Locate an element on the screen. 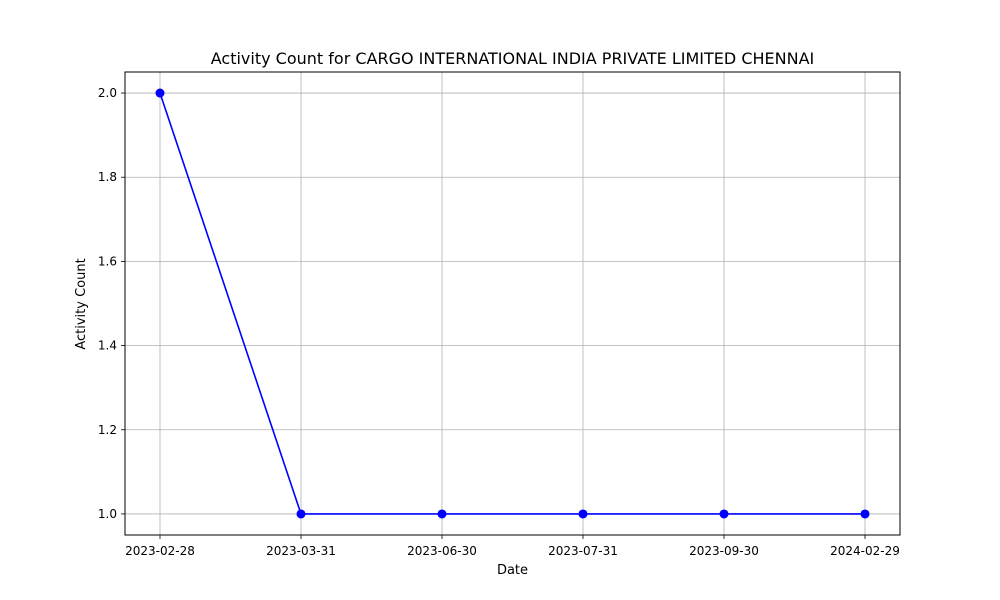 Image resolution: width=1000 pixels, height=600 pixels. y-axis-label: Activity Count is located at coordinates (81, 303).